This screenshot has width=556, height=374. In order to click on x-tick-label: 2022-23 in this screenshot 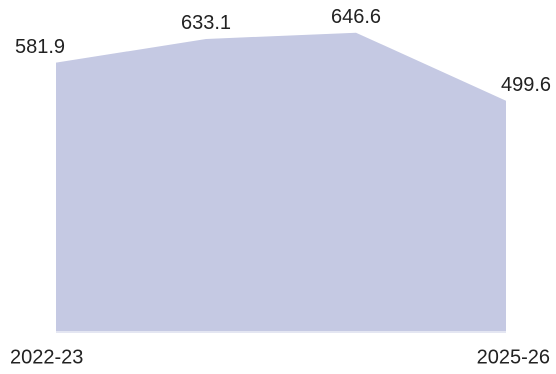, I will do `click(46, 357)`.